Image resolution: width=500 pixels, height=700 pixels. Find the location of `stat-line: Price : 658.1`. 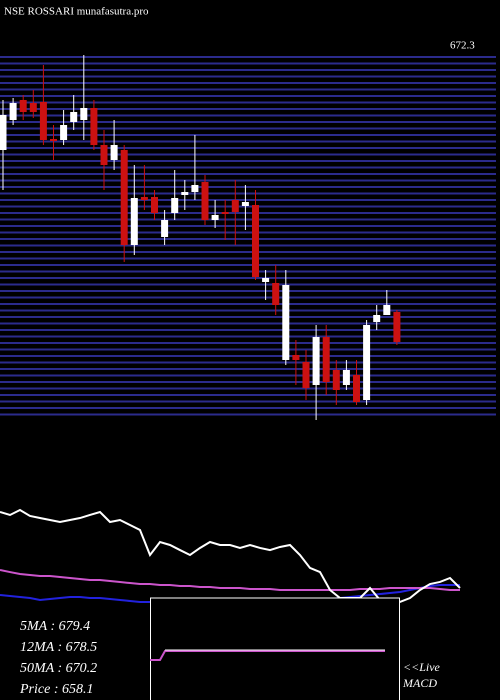

stat-line: Price : 658.1 is located at coordinates (56, 689).